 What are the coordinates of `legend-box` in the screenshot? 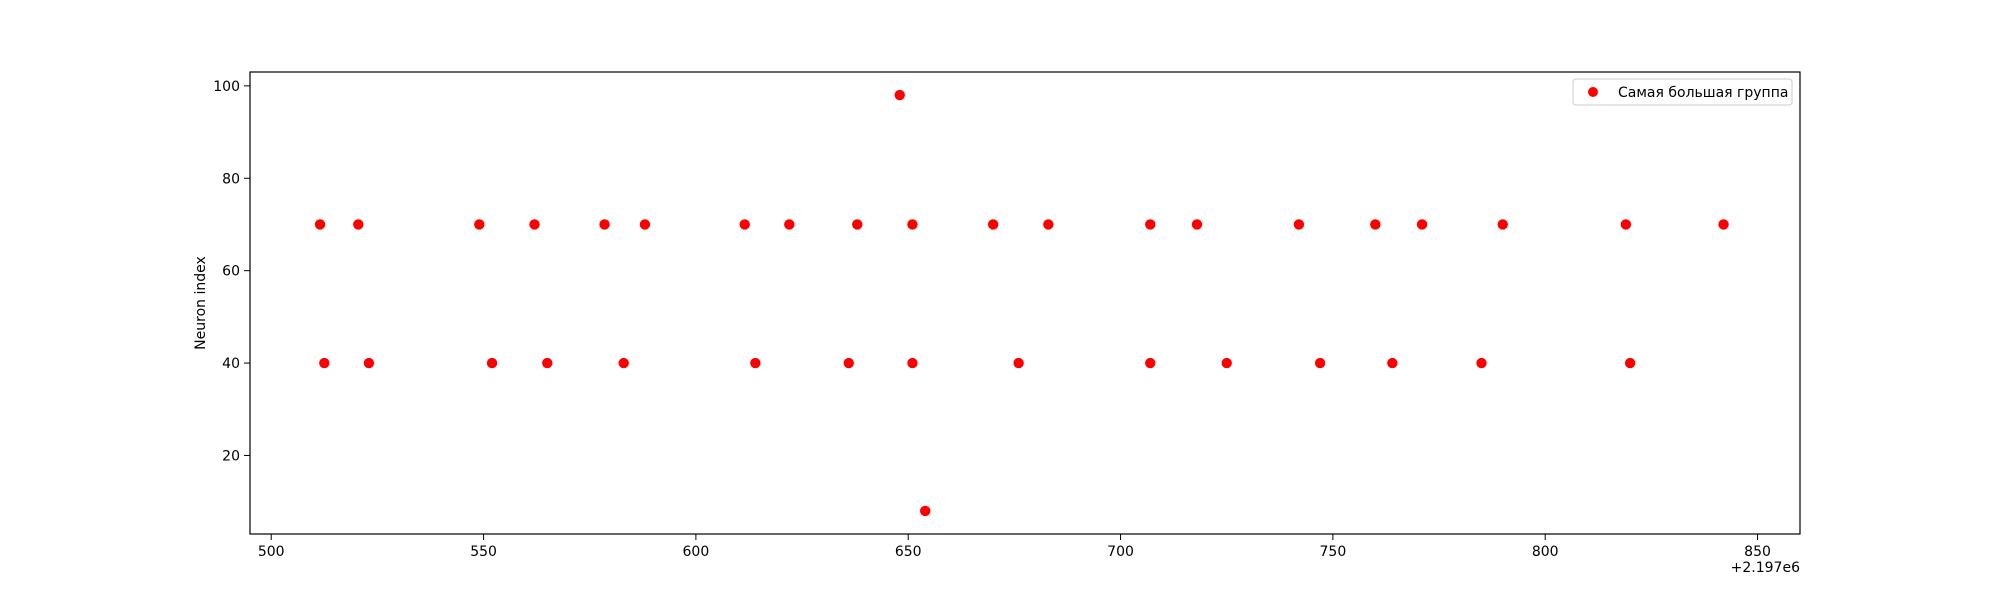 It's located at (1682, 92).